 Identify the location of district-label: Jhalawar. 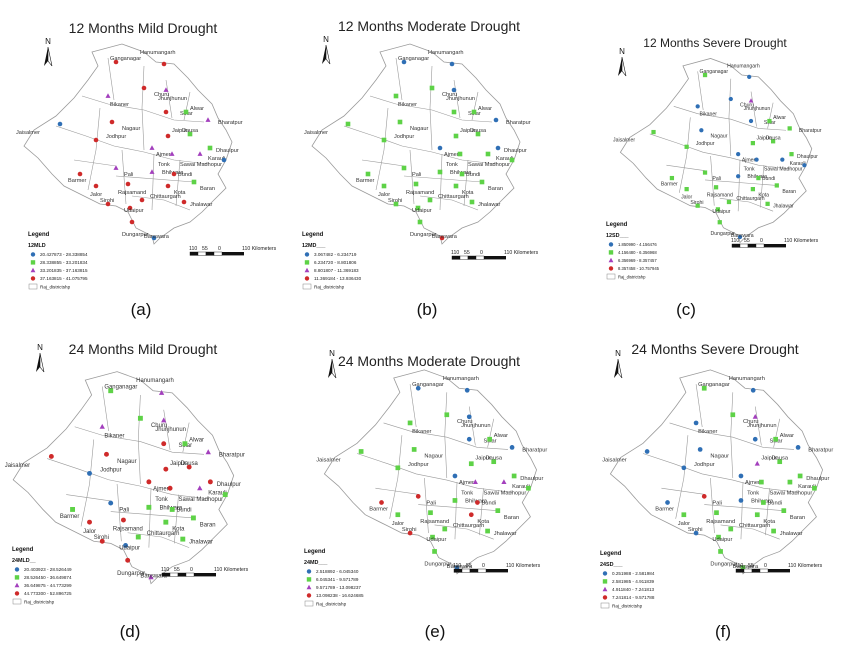
(201, 542).